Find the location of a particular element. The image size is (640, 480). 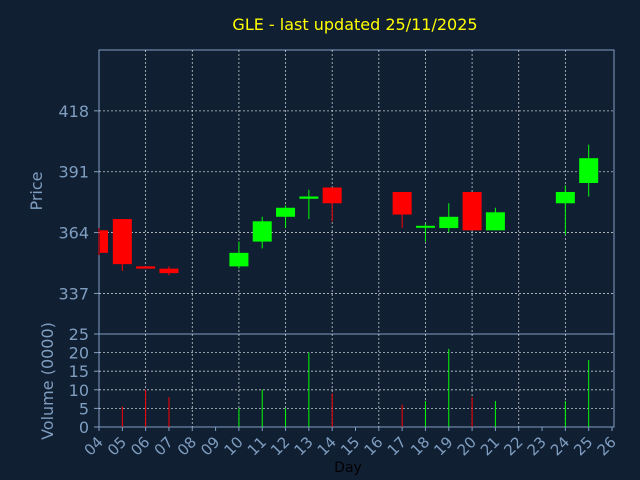

x-tick-label: 20 is located at coordinates (467, 446).